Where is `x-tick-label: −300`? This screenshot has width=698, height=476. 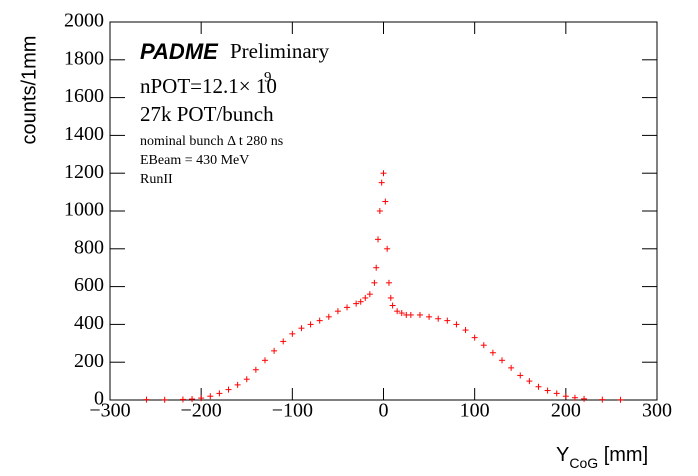
x-tick-label: −300 is located at coordinates (109, 411).